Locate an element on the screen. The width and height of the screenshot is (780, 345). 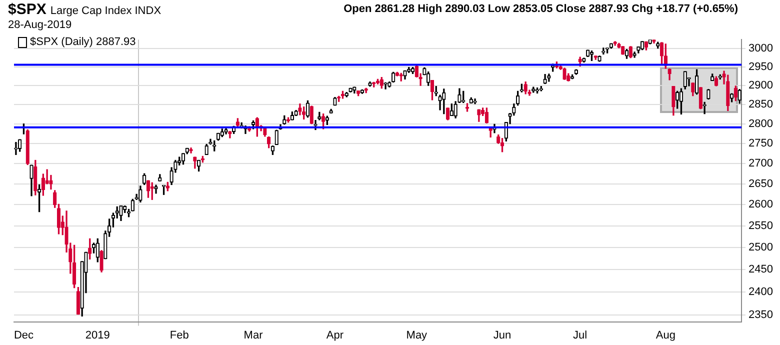
x-tick-label: 2019 is located at coordinates (97, 335).